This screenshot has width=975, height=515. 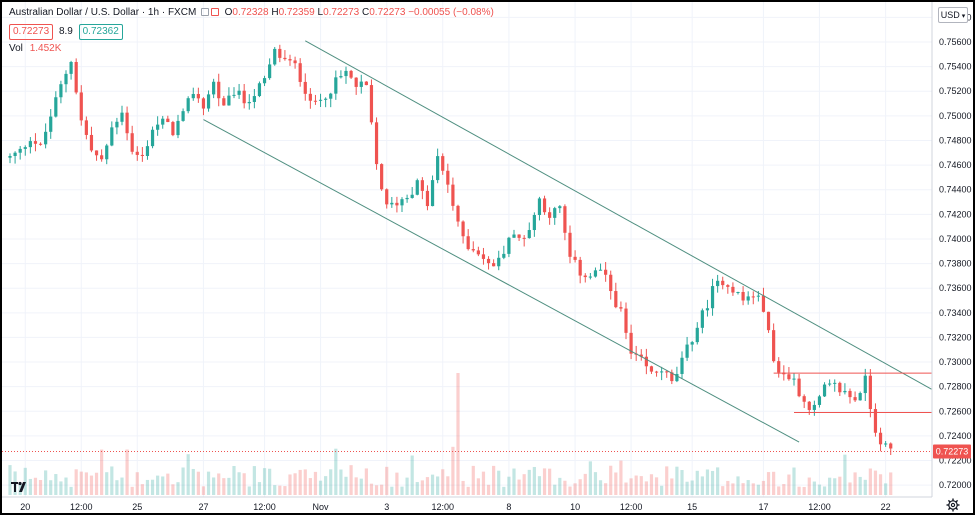 I want to click on price-tick-label: 0.72400, so click(x=955, y=436).